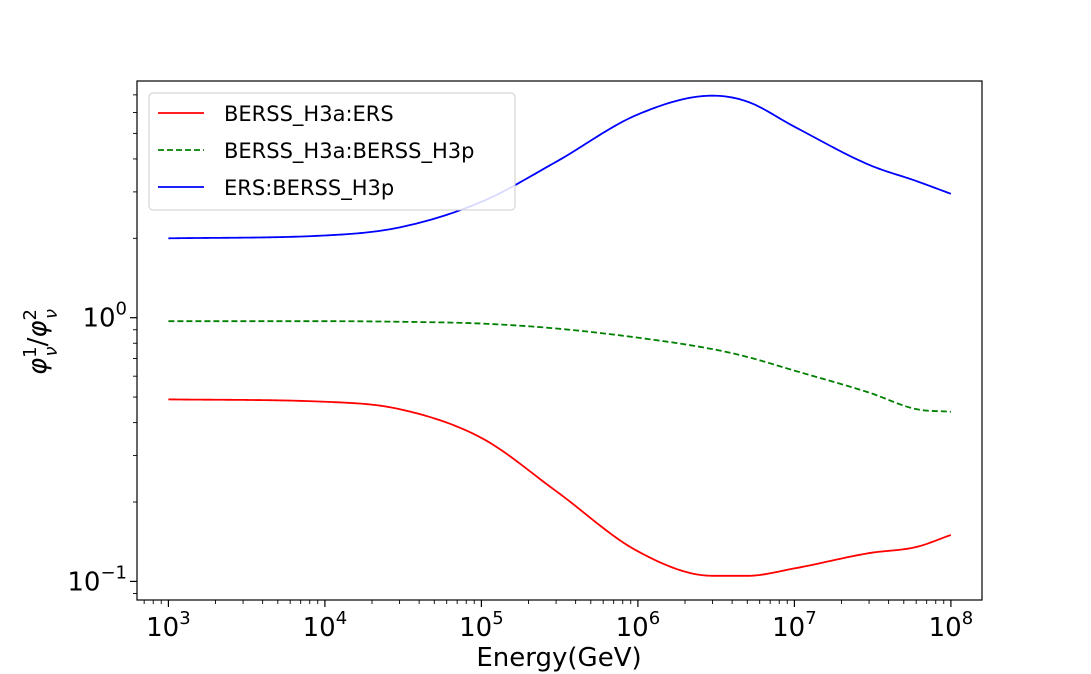 This screenshot has height=674, width=1091. I want to click on y-tick-label: 10⁻¹, so click(97, 579).